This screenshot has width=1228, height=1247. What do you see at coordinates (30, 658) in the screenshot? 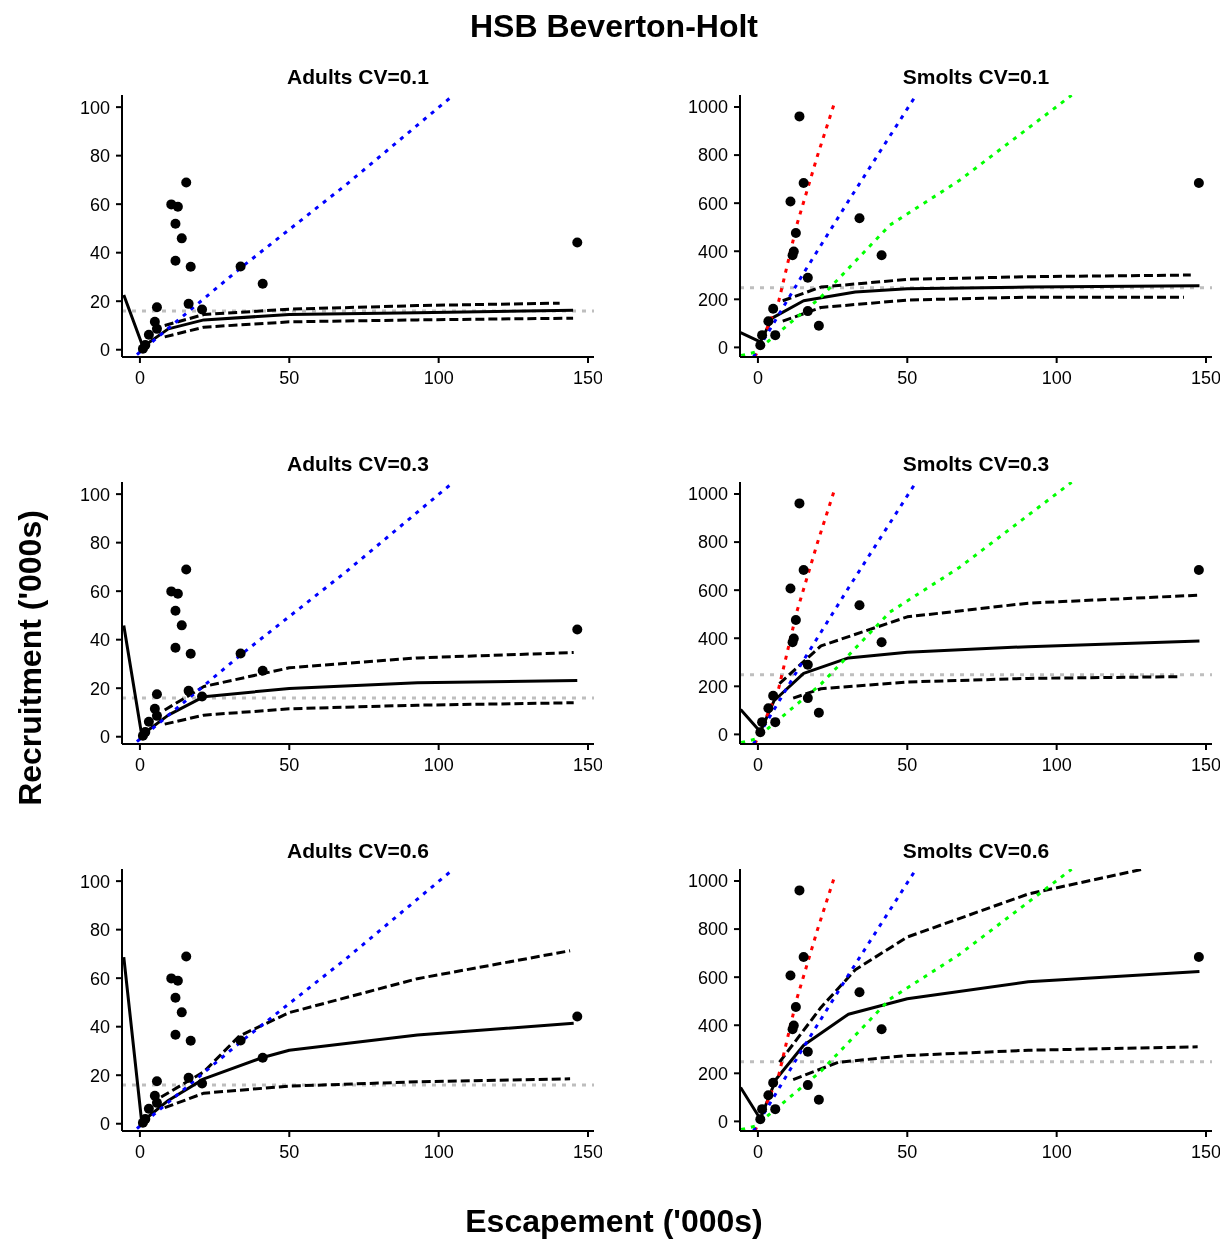
I see `y-axis-title: Recruitment ('000s)` at bounding box center [30, 658].